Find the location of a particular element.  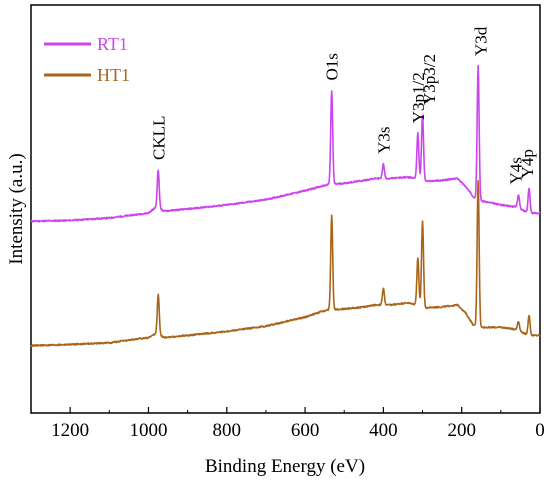

y-axis-title: Intensity (a.u.) is located at coordinates (16, 208).